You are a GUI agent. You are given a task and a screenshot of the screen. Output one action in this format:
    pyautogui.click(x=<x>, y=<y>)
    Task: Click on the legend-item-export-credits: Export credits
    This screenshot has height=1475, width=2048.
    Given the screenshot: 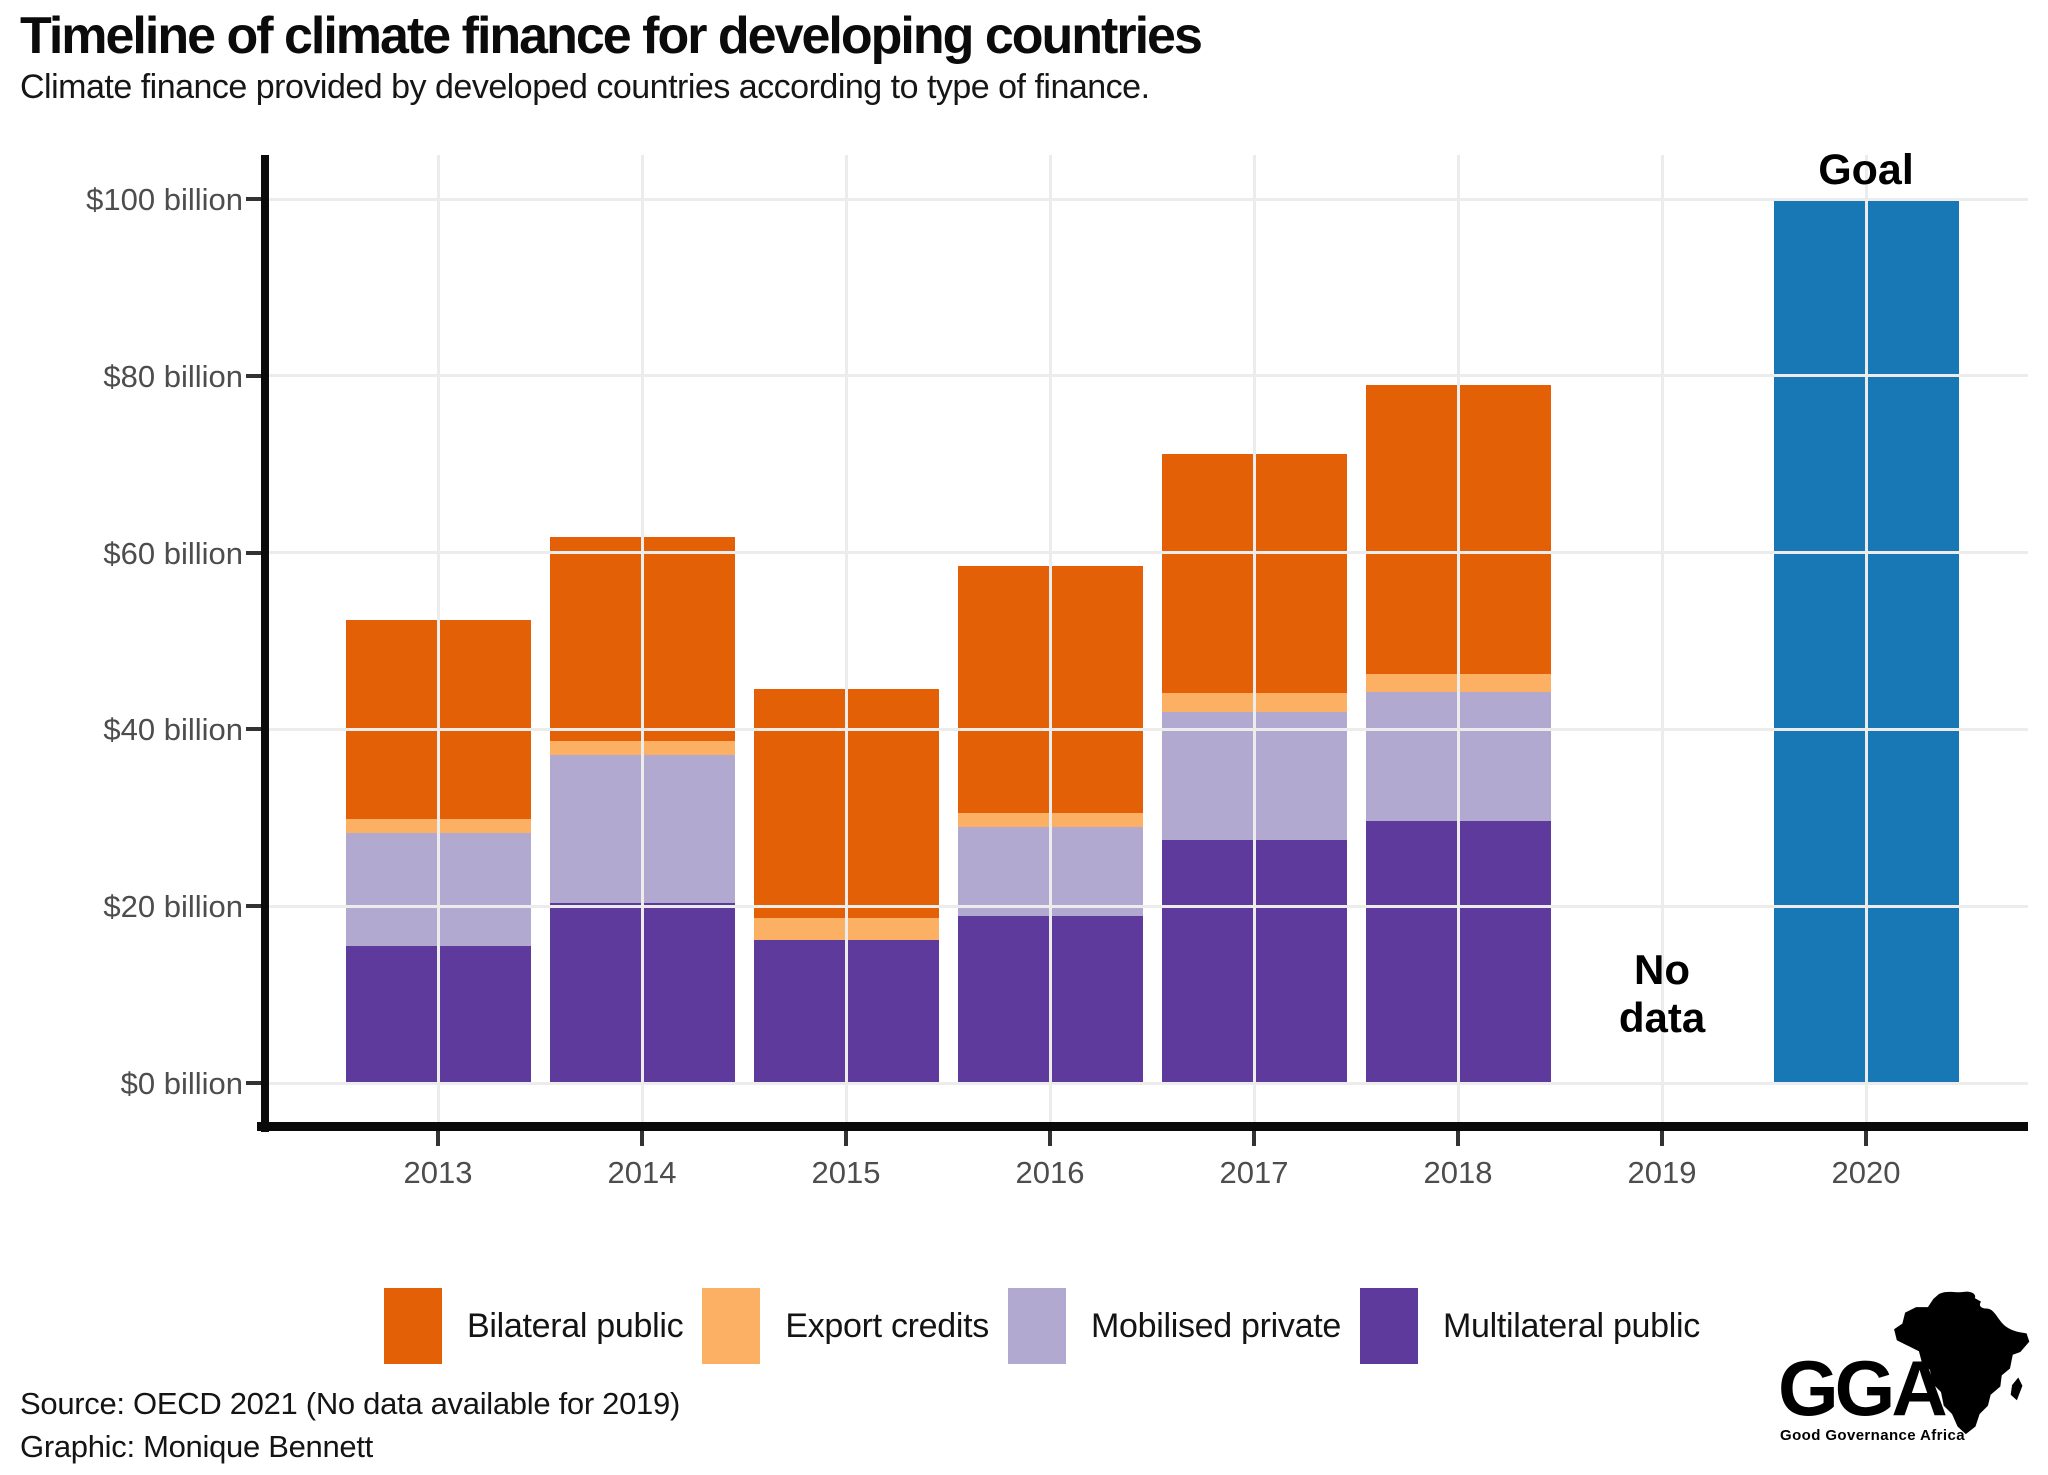 What is the action you would take?
    pyautogui.click(x=845, y=1326)
    